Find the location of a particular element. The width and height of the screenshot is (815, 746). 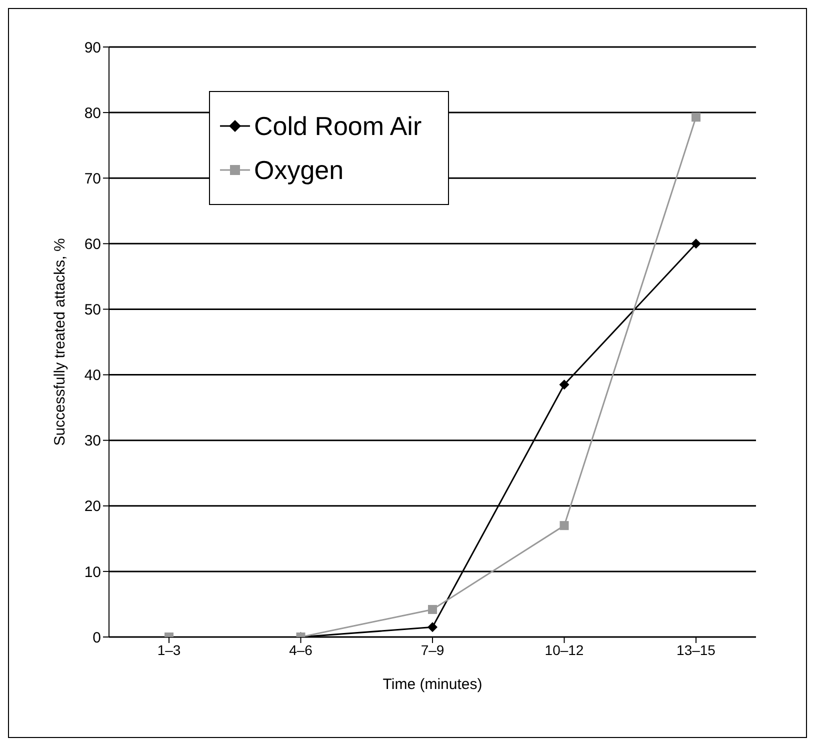

x-axis-title: Time (minutes) is located at coordinates (432, 684).